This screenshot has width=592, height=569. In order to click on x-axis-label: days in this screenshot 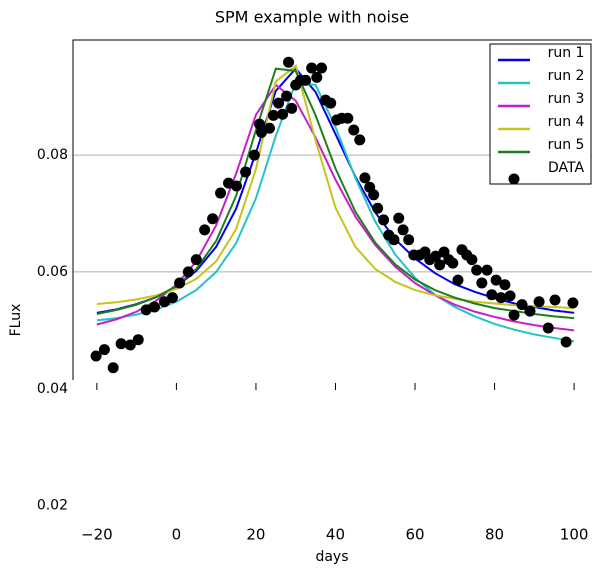, I will do `click(331, 557)`.